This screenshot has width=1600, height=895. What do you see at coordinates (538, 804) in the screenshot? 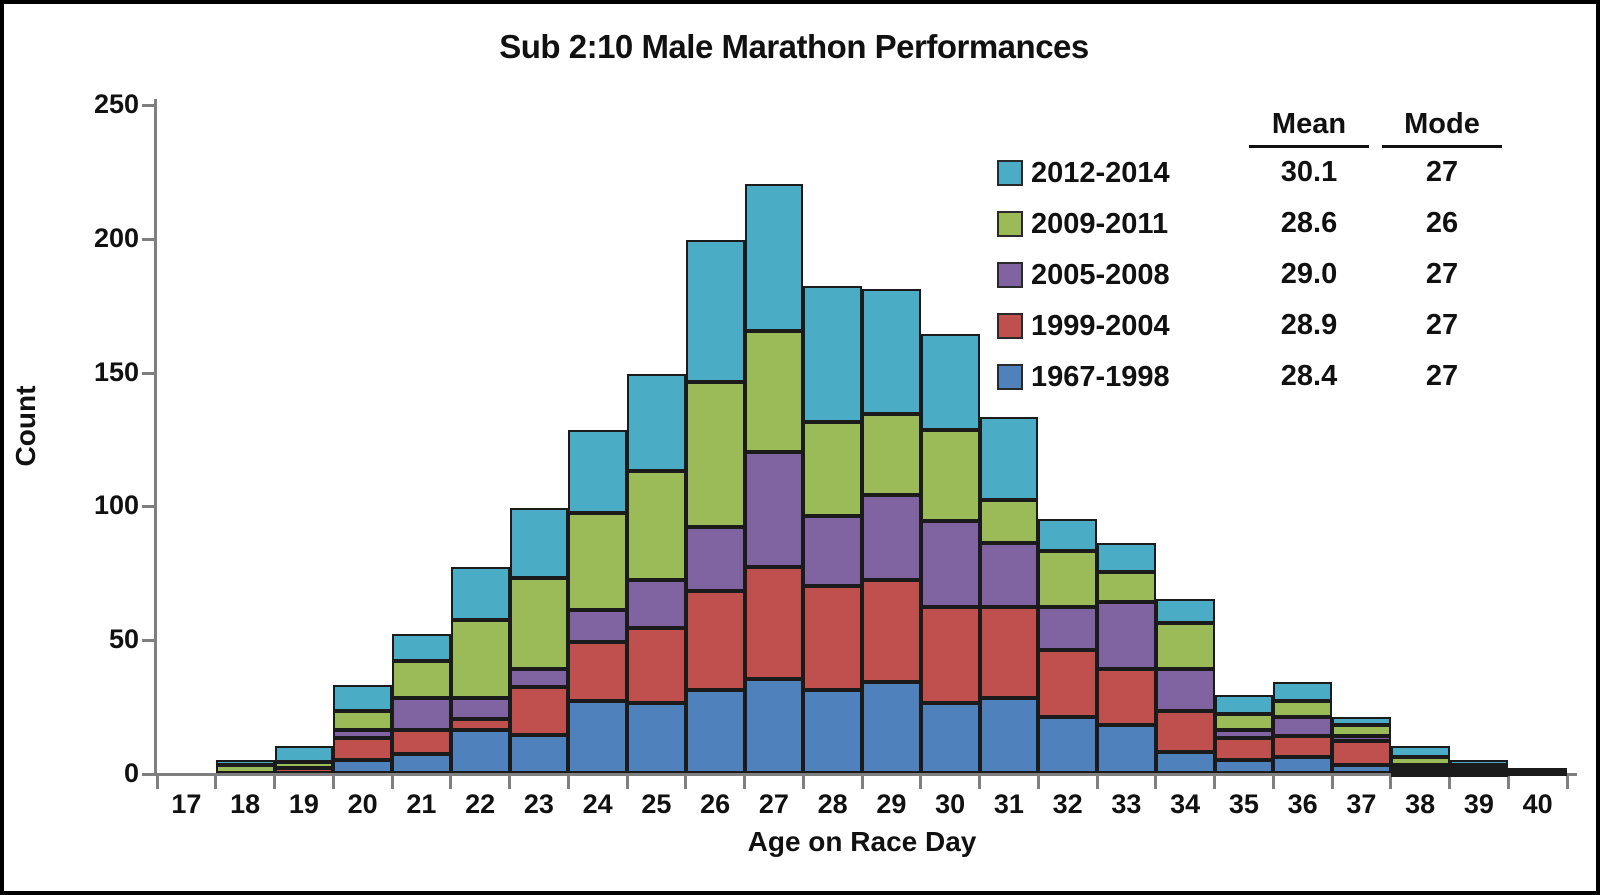
I see `x-tick-label: 23` at bounding box center [538, 804].